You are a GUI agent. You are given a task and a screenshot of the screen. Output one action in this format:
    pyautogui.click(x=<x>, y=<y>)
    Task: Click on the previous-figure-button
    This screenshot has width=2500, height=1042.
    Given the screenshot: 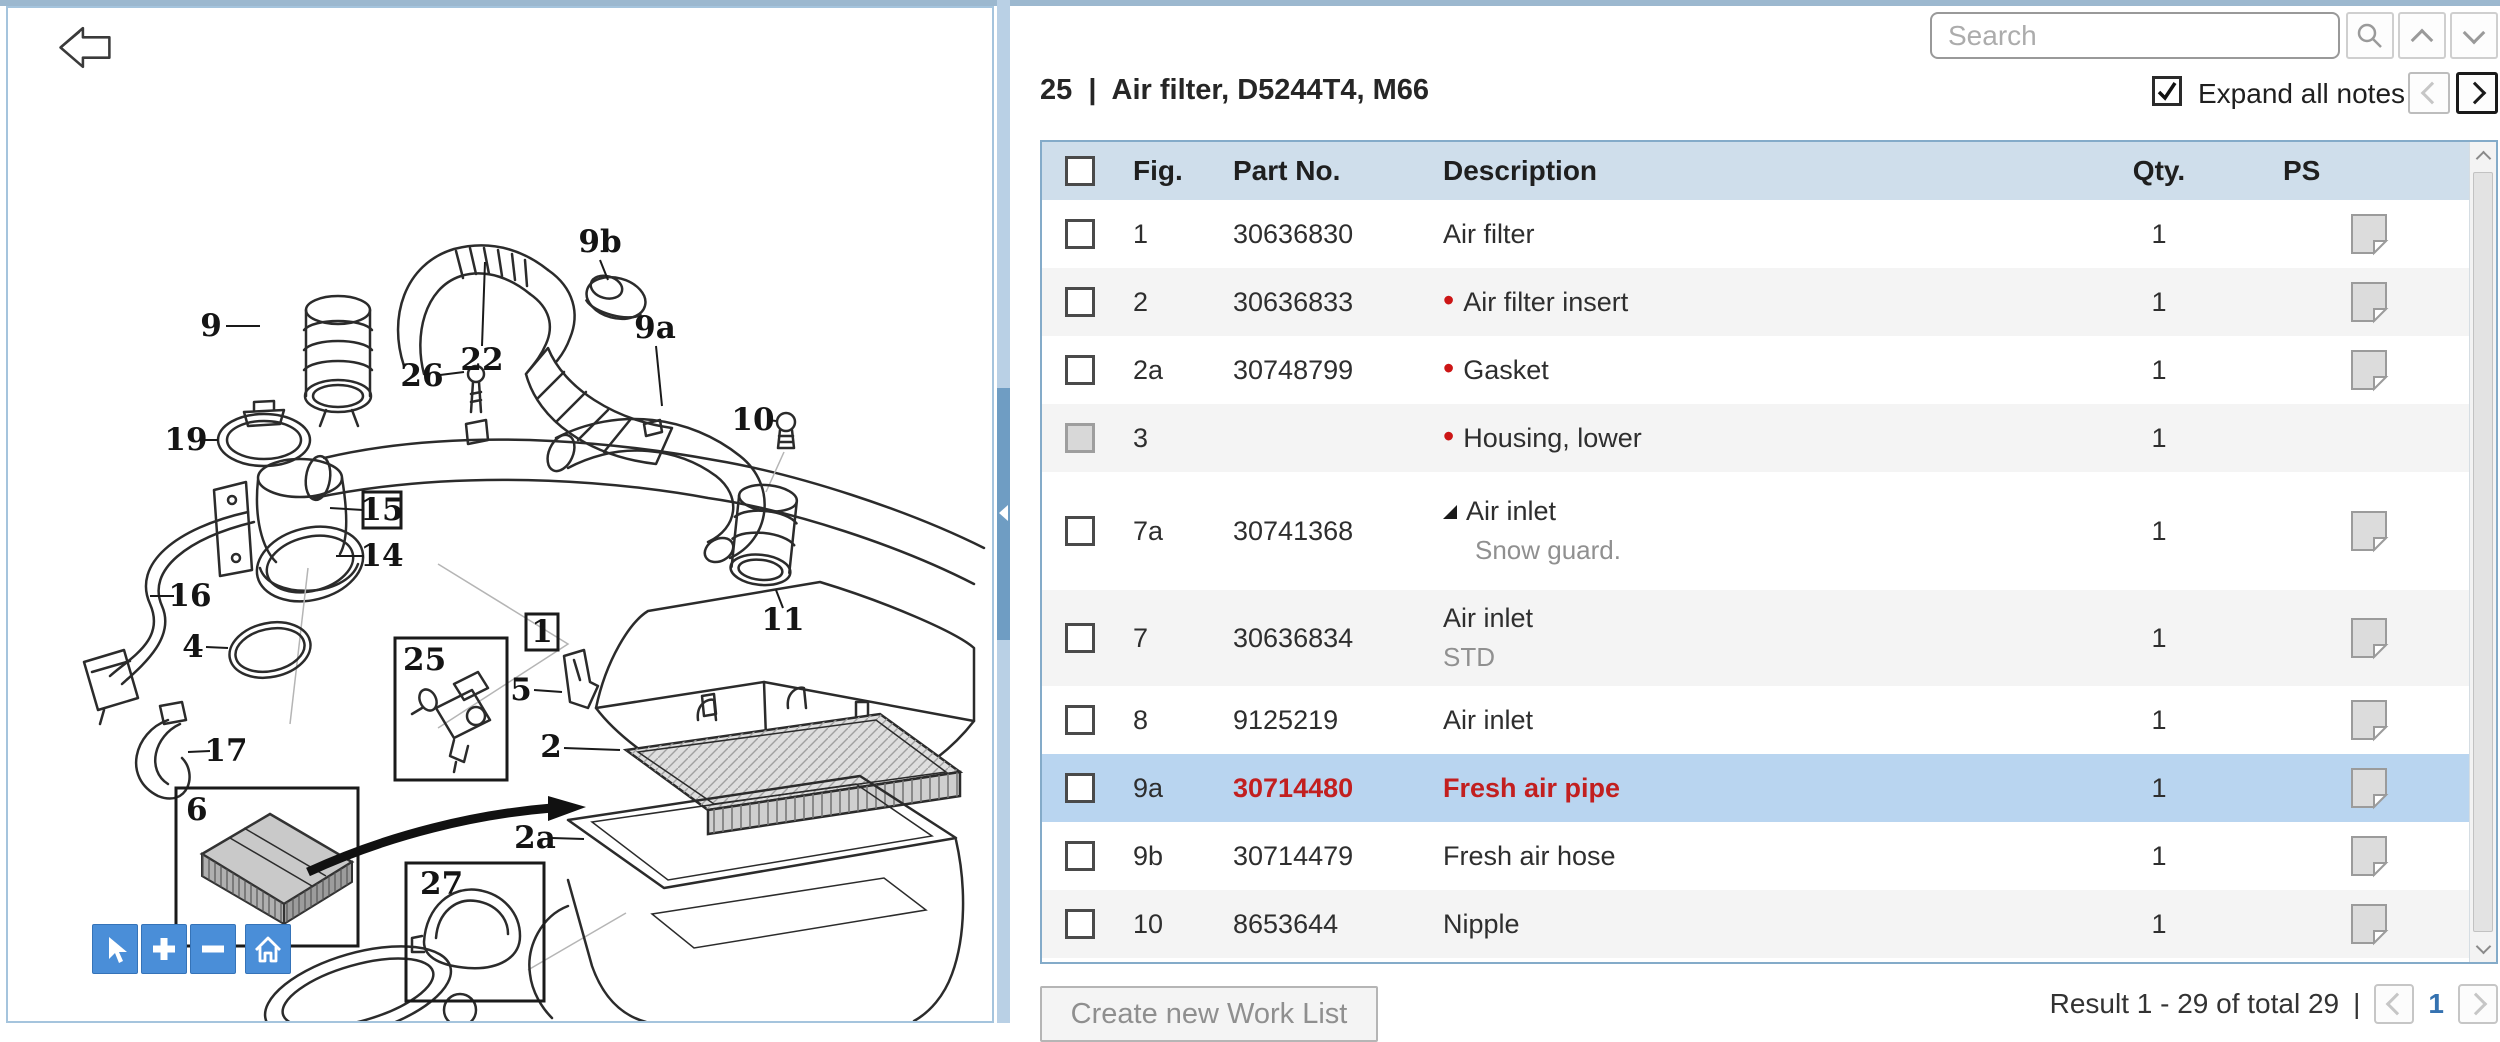 What is the action you would take?
    pyautogui.click(x=2429, y=93)
    